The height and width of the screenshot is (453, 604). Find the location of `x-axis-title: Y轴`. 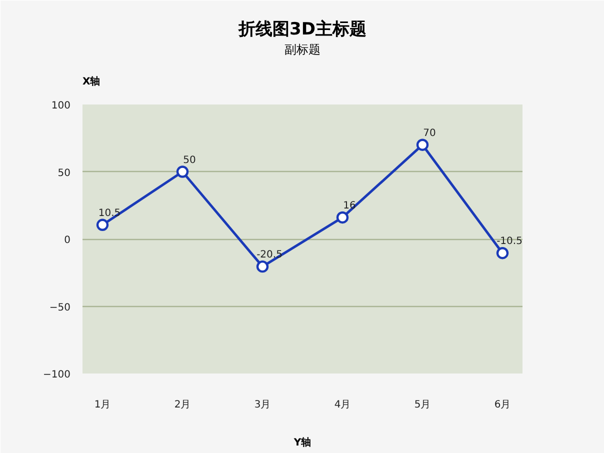

x-axis-title: Y轴 is located at coordinates (302, 442).